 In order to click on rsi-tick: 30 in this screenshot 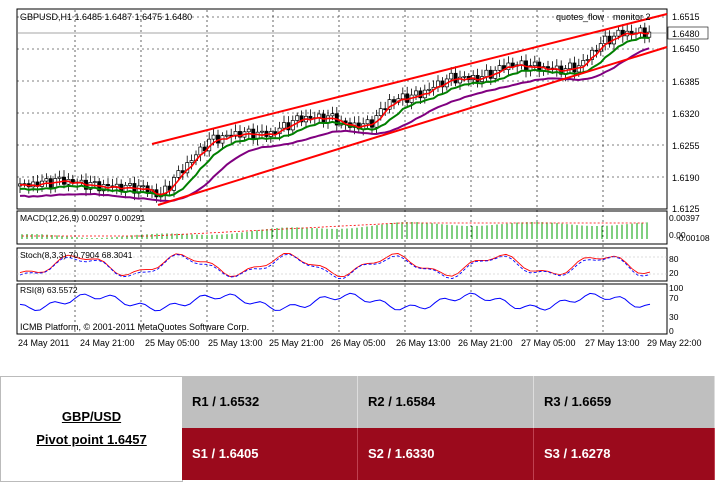, I will do `click(674, 317)`.